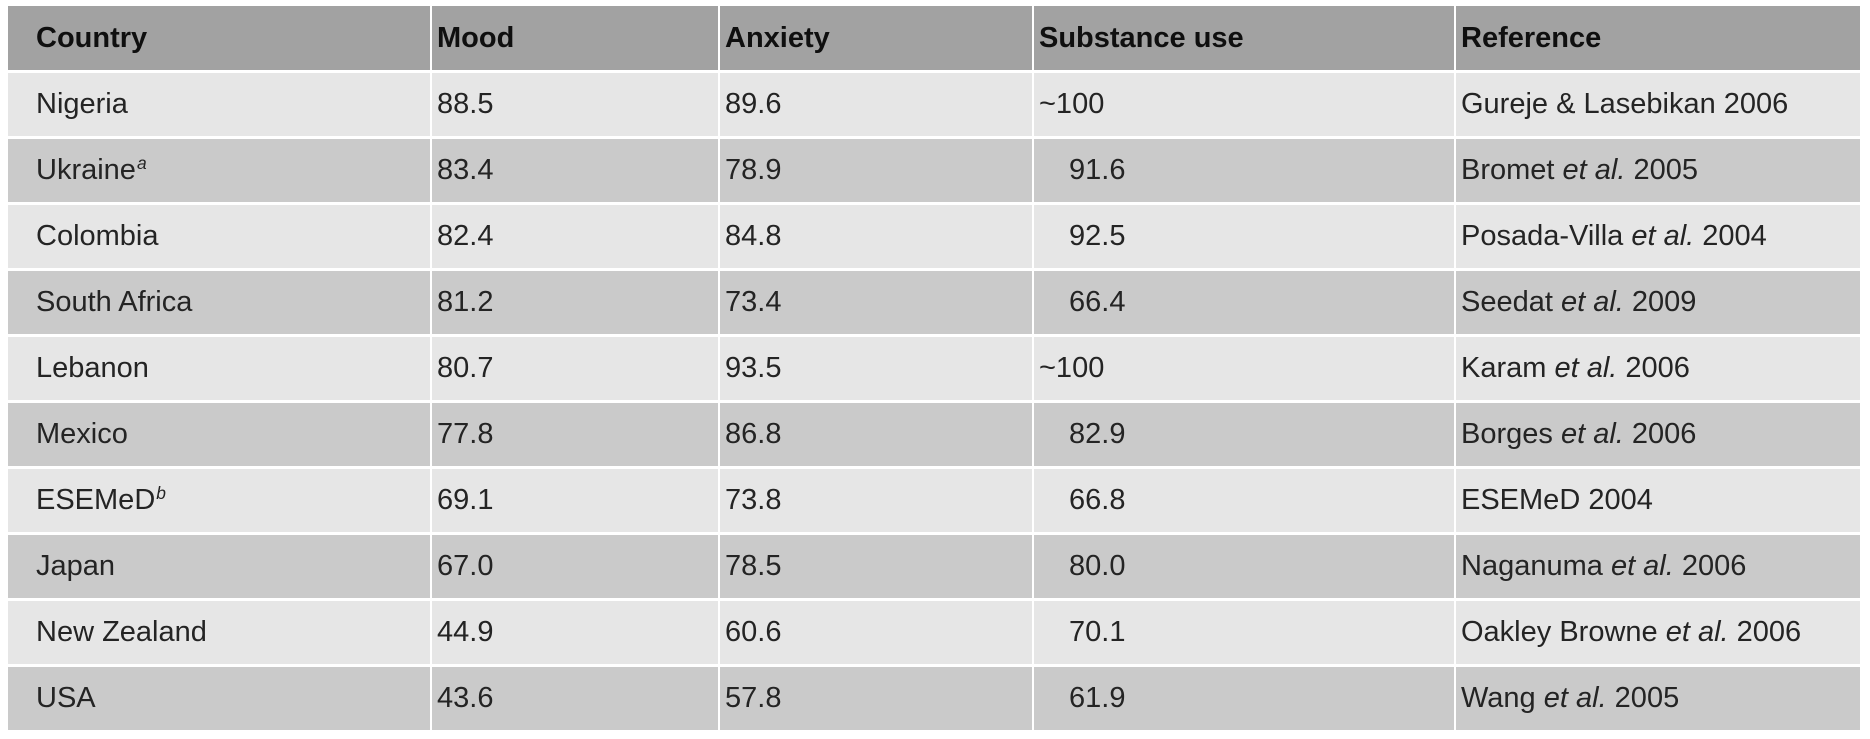 This screenshot has width=1870, height=739. I want to click on substance-value: 92.5, so click(1097, 236).